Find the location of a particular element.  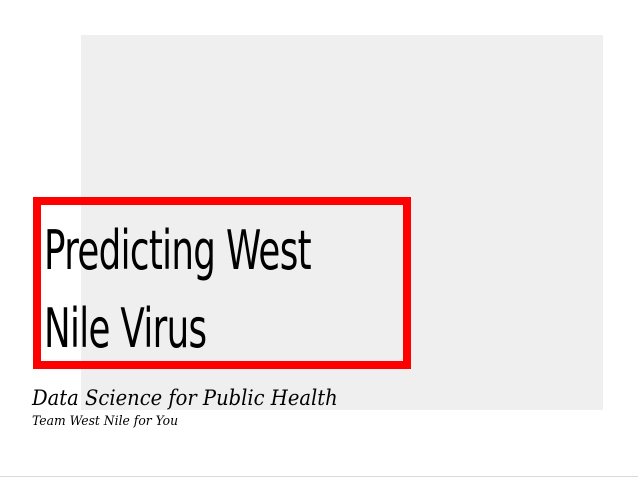

slide-title: Predicting West Nile Virus is located at coordinates (178, 290).